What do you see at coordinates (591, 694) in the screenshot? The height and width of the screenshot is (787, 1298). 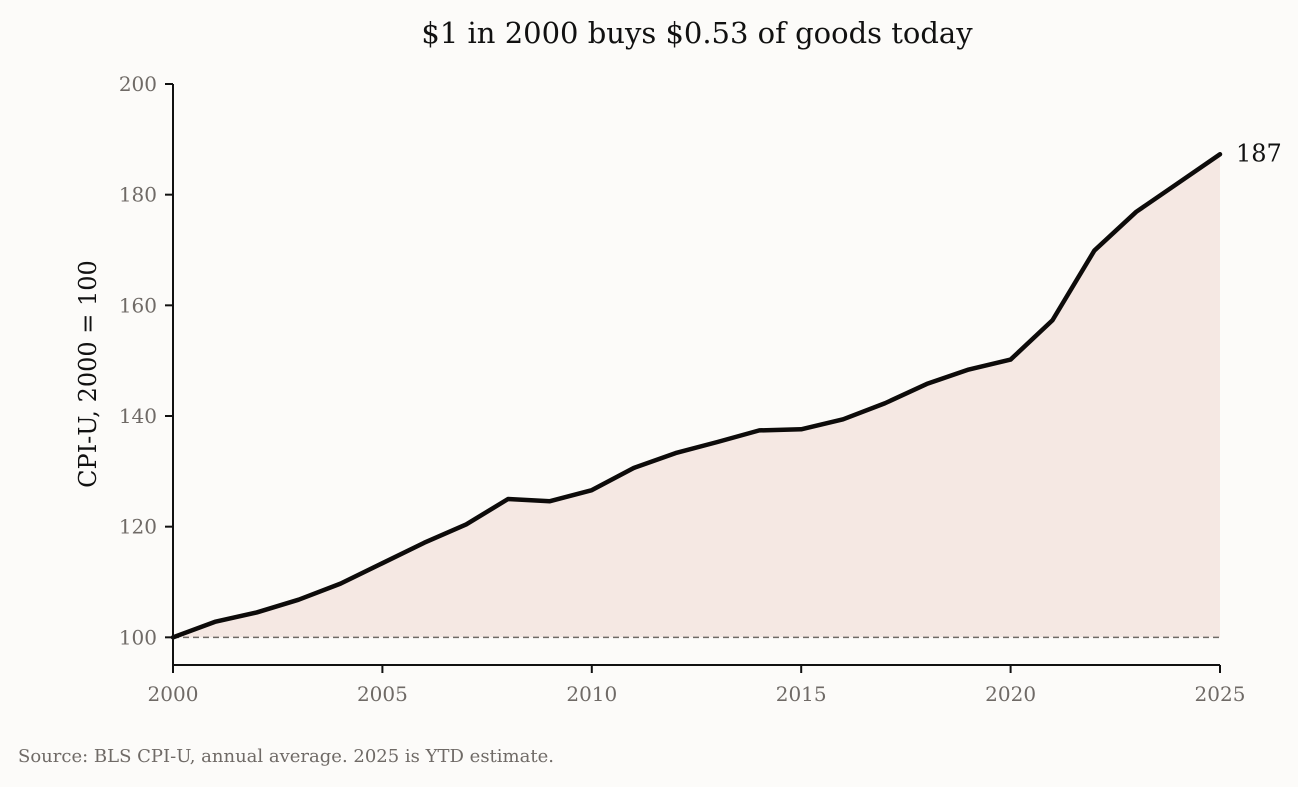 I see `x-tick-label: 2010` at bounding box center [591, 694].